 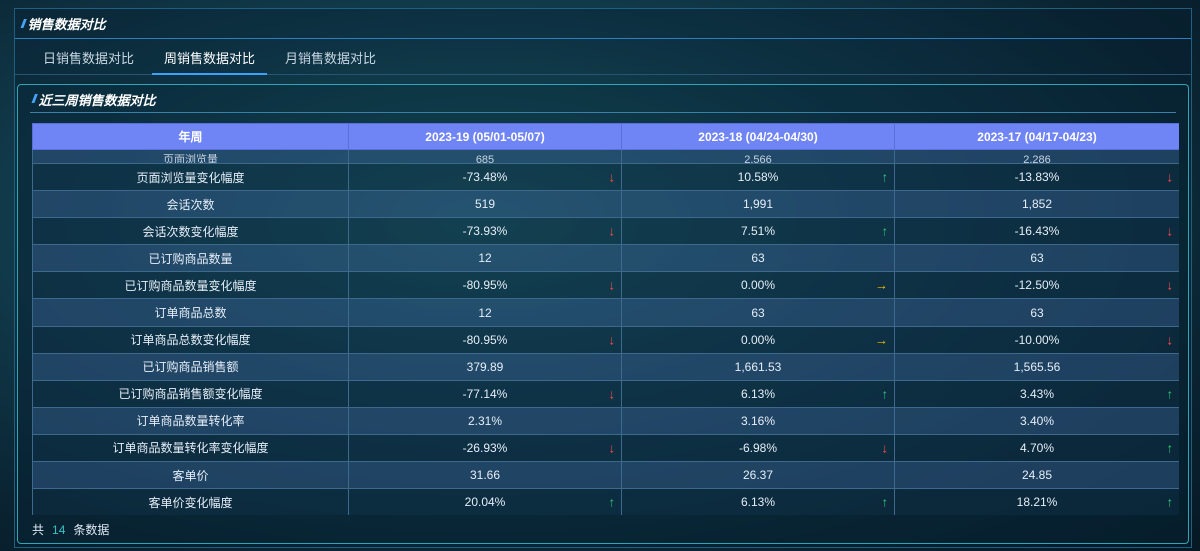 I want to click on cell-text: -73.48%, so click(x=485, y=177).